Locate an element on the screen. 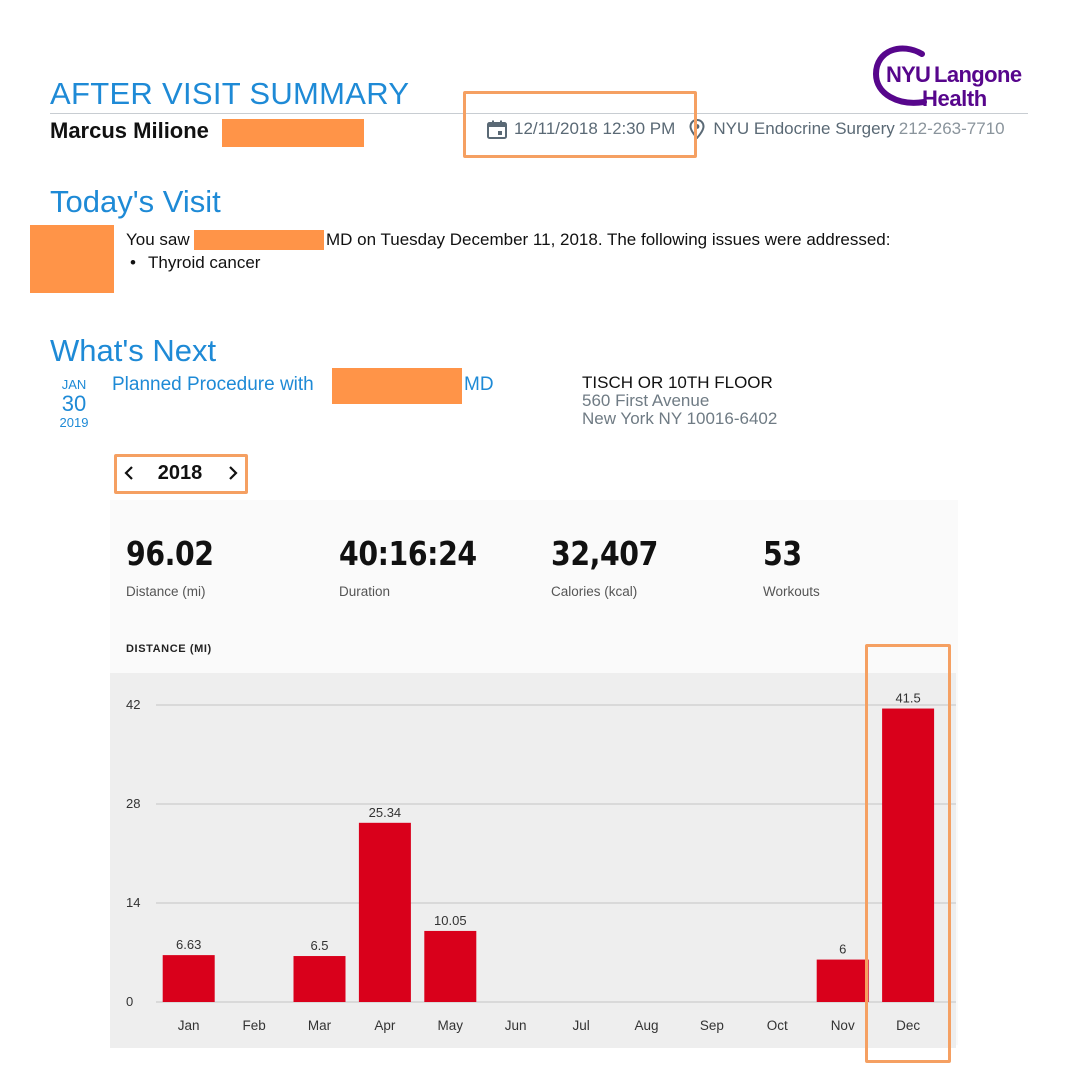 Image resolution: width=1080 pixels, height=1080 pixels. issue-list-item: Thyroid cancer is located at coordinates (204, 262).